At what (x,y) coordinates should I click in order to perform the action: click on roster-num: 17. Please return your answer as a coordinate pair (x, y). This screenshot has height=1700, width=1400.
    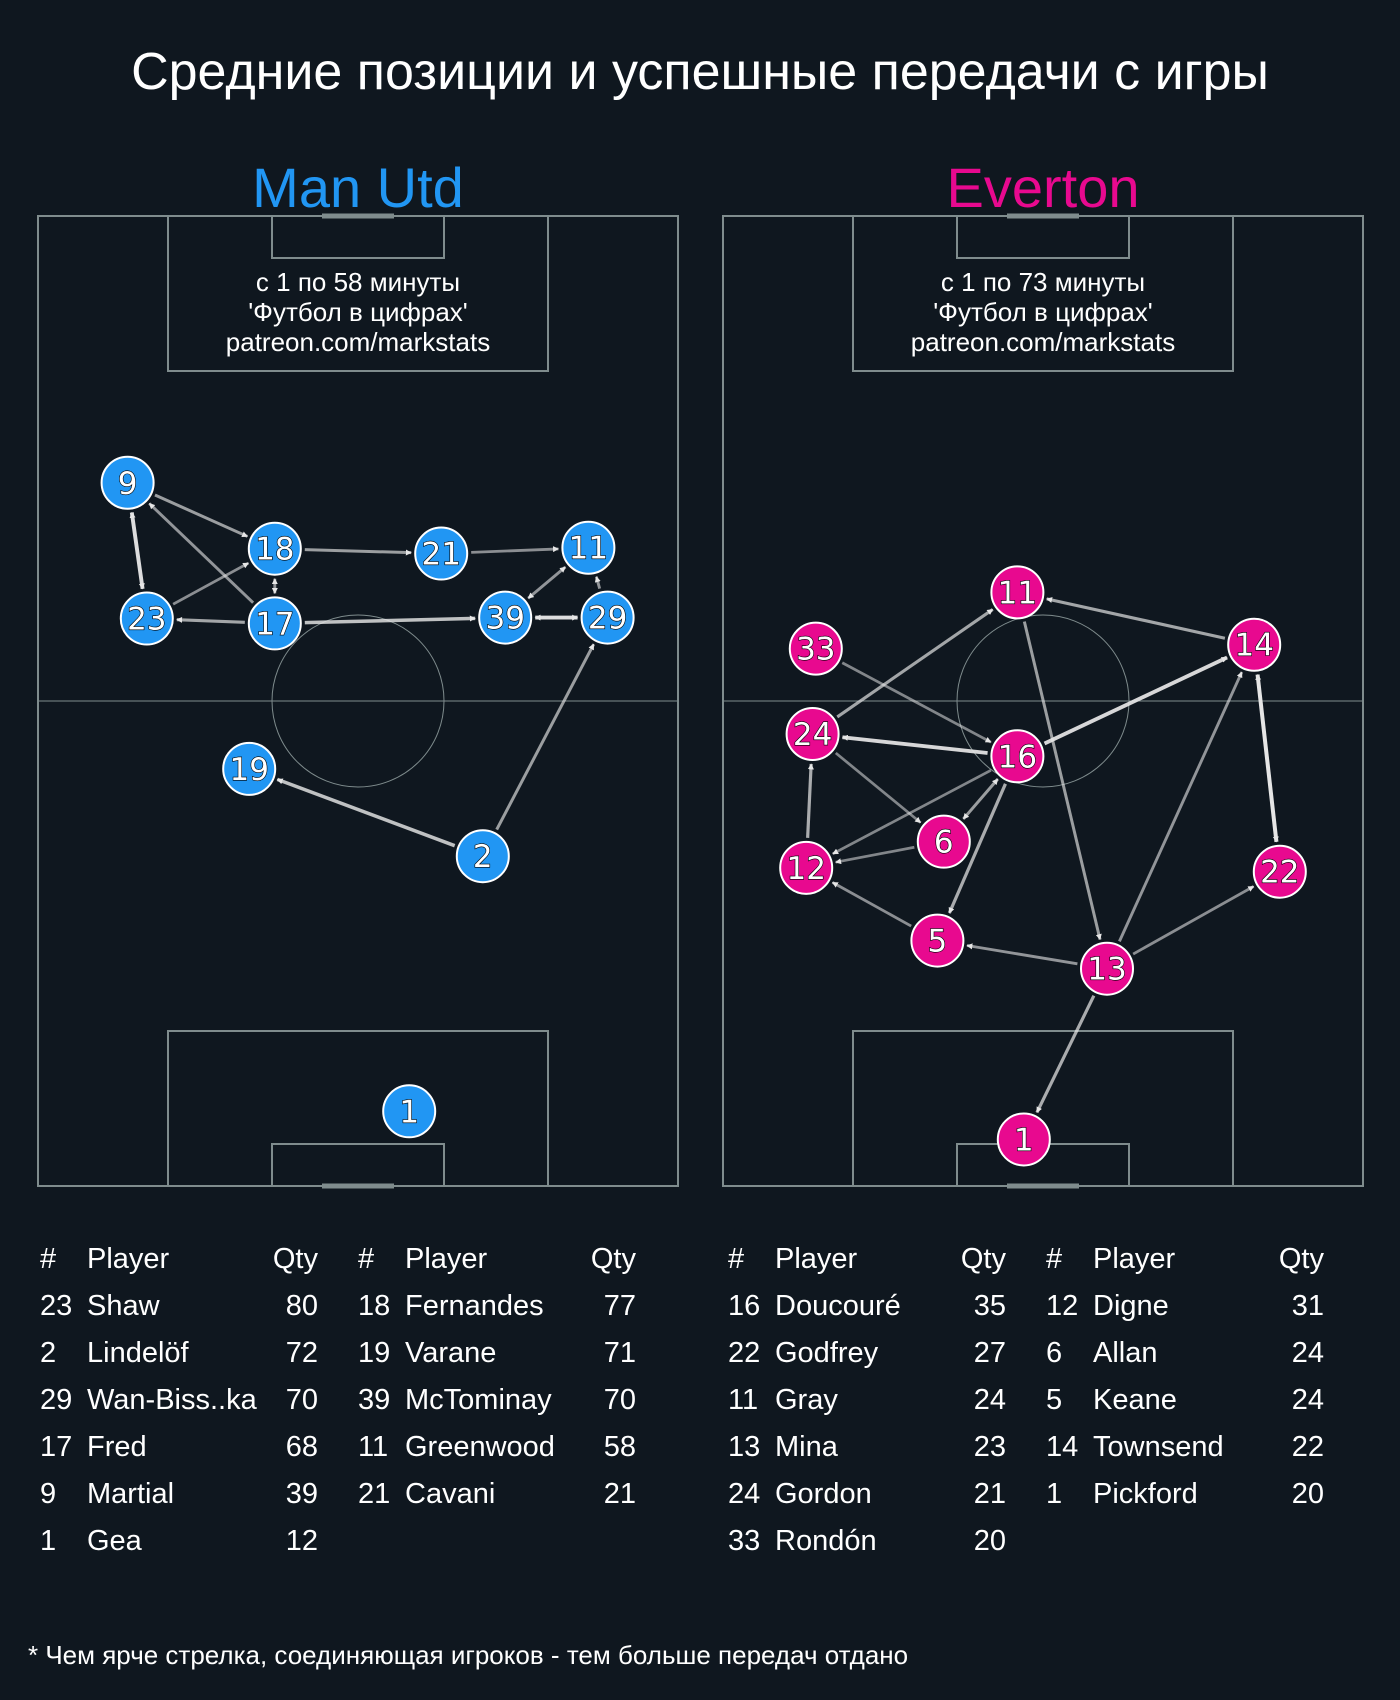
    Looking at the image, I should click on (56, 1447).